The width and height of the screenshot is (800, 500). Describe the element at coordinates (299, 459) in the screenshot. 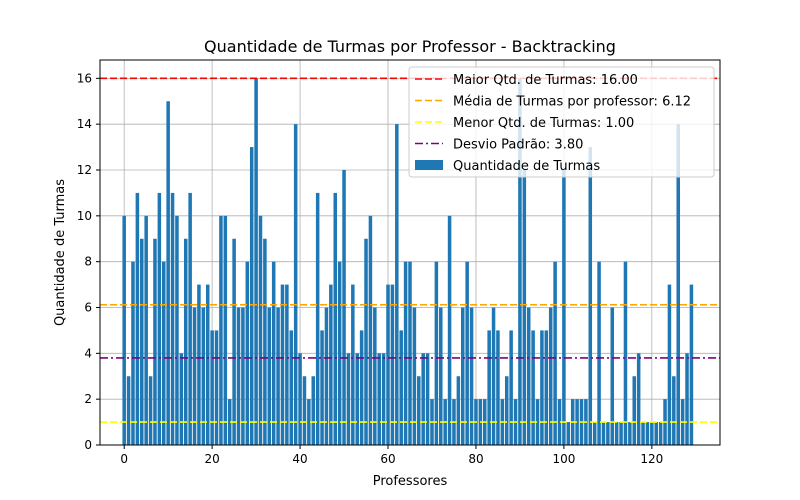

I see `x-tick-label: 40` at that location.